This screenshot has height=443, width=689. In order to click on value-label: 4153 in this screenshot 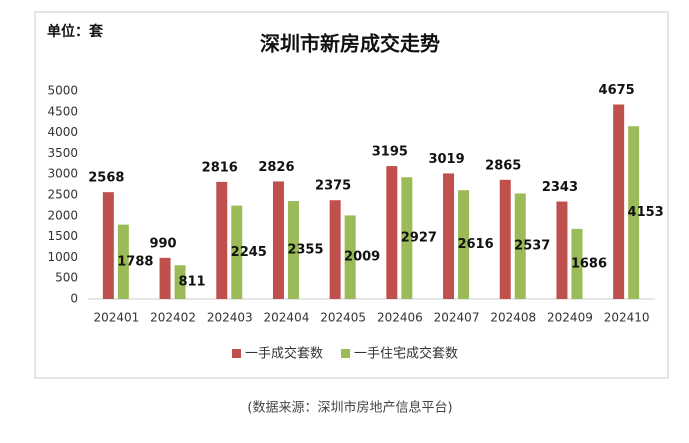, I will do `click(646, 212)`.